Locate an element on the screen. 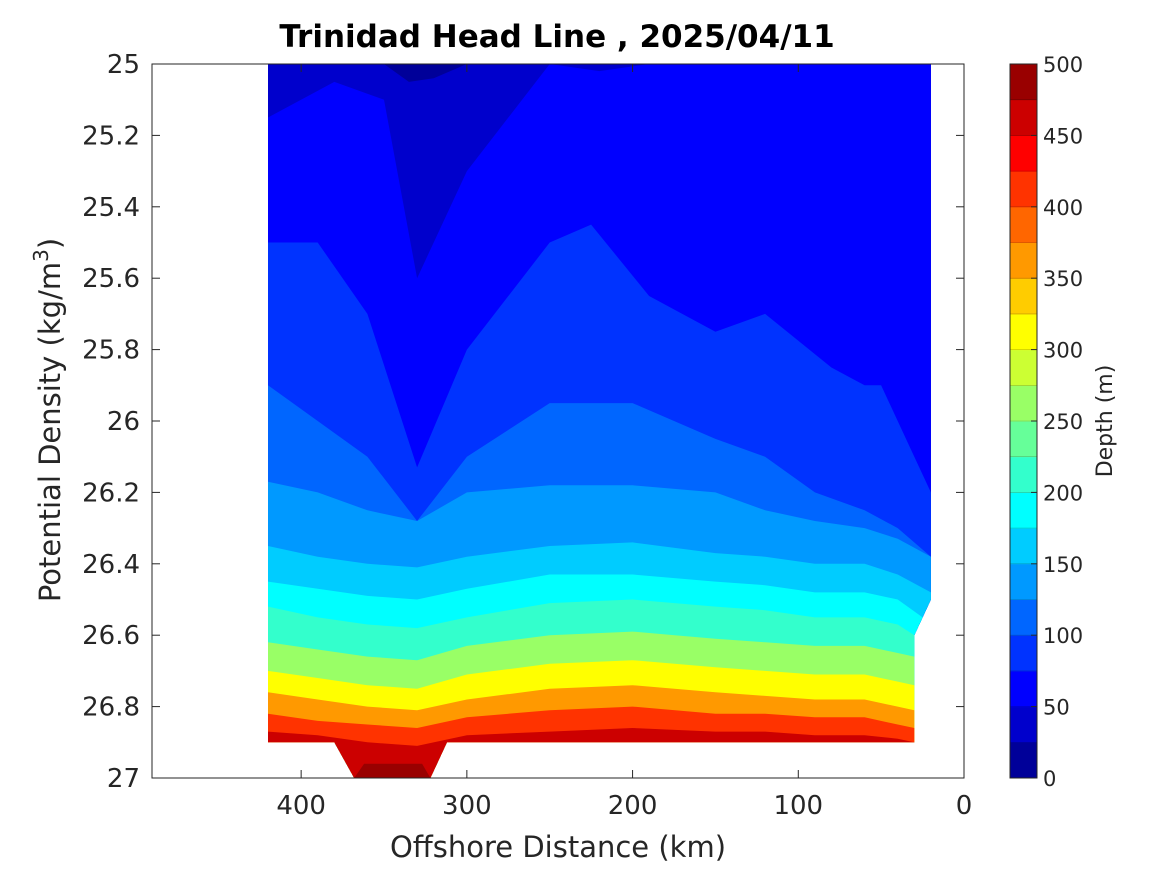  colorbar-tick-label: 250 is located at coordinates (1063, 422).